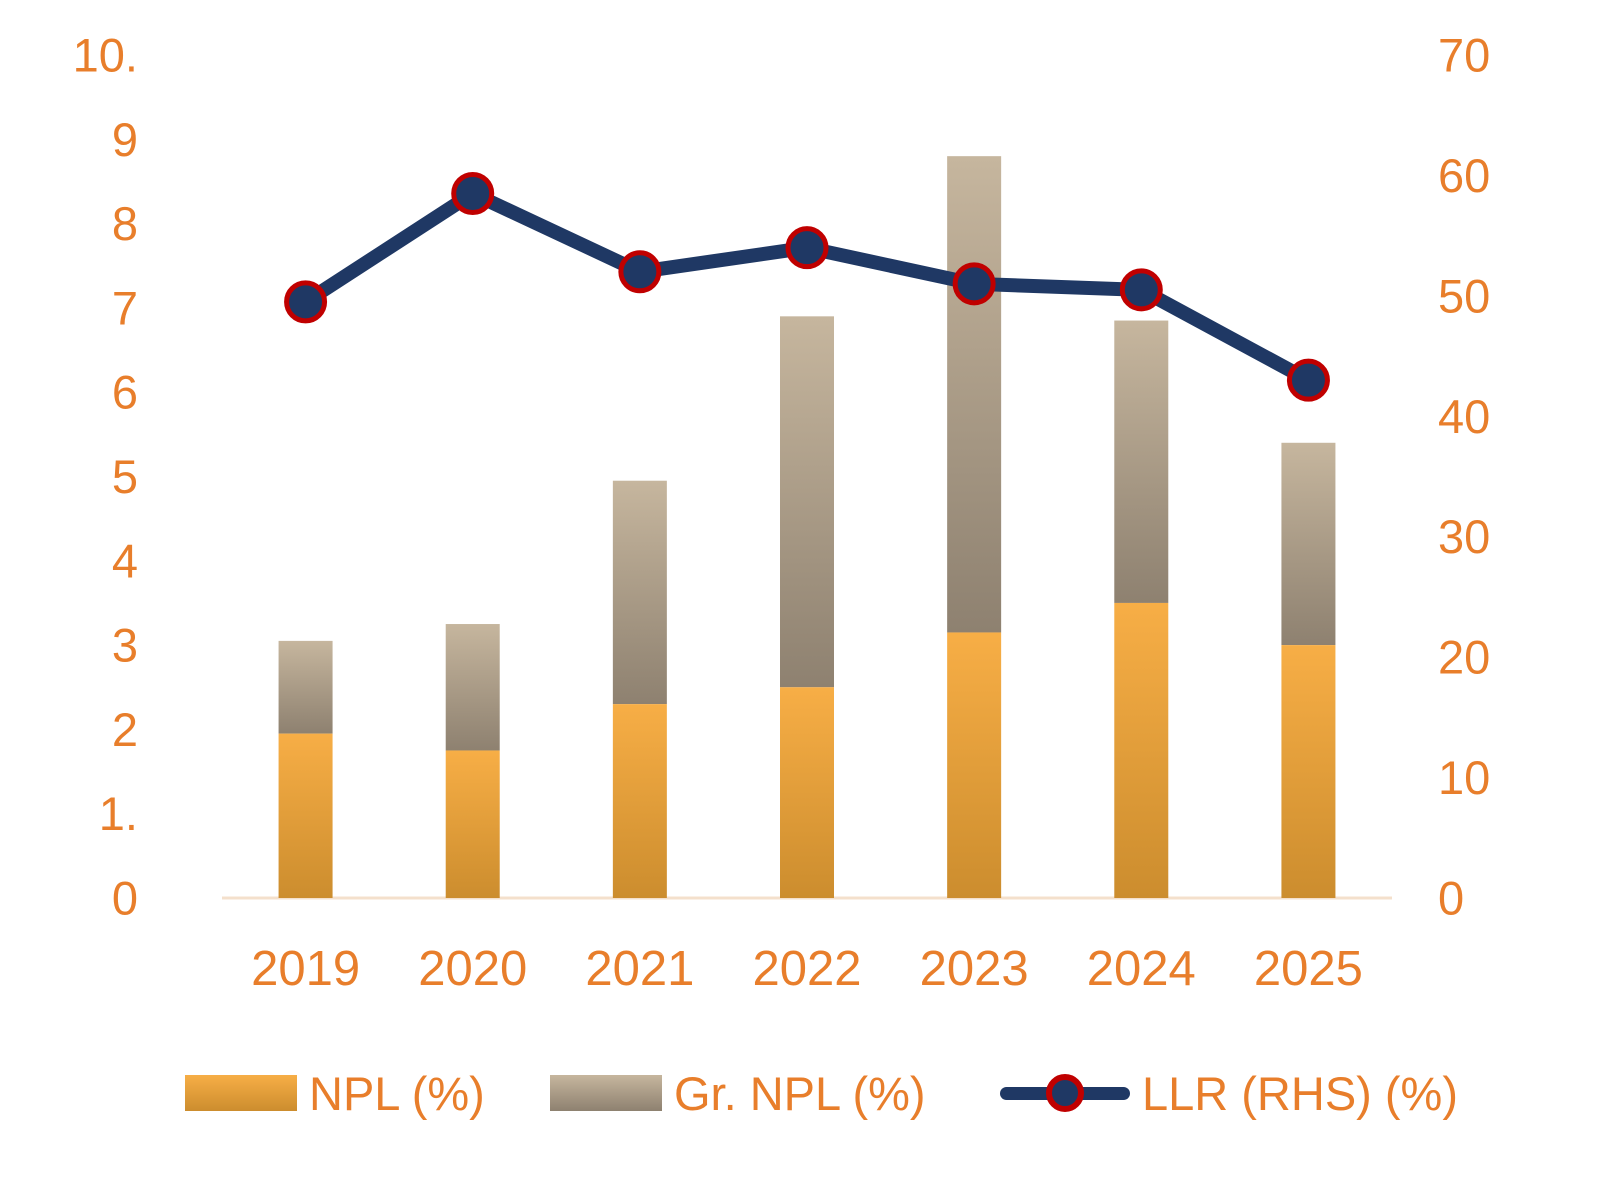 The image size is (1600, 1198). Describe the element at coordinates (125, 307) in the screenshot. I see `left-axis-tick: 7` at that location.